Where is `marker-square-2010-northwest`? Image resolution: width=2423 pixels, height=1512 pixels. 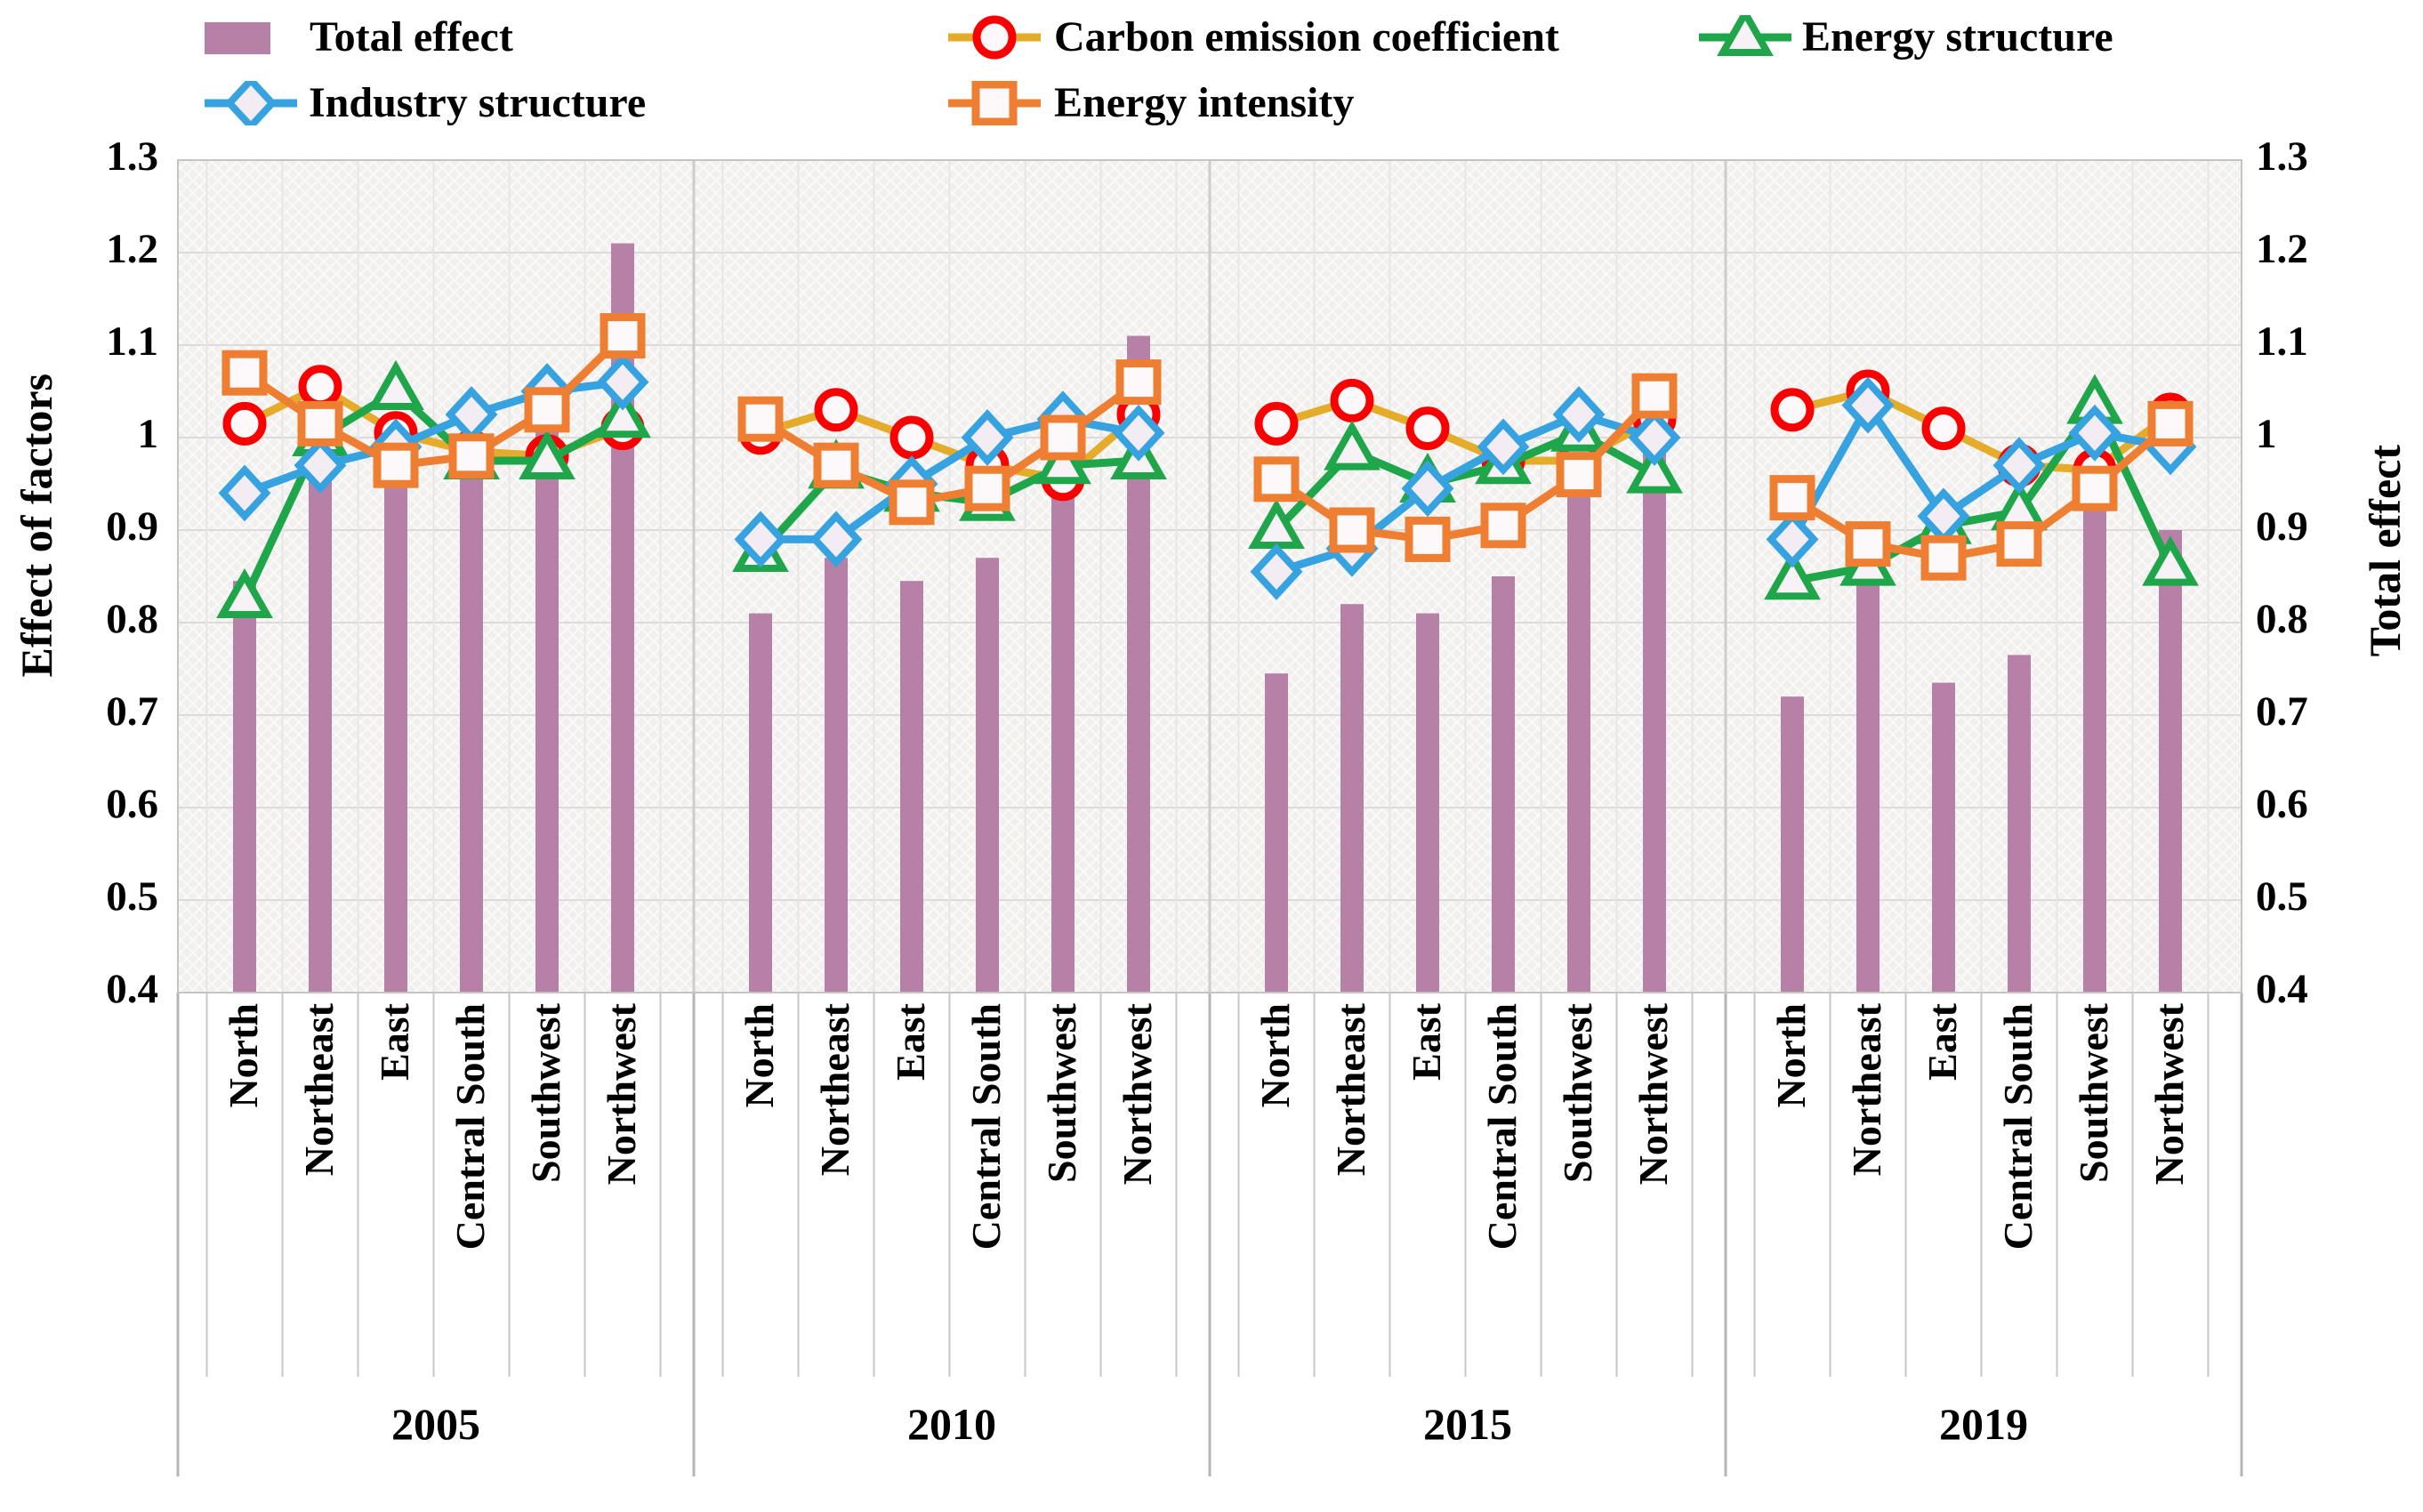
marker-square-2010-northwest is located at coordinates (1138, 383).